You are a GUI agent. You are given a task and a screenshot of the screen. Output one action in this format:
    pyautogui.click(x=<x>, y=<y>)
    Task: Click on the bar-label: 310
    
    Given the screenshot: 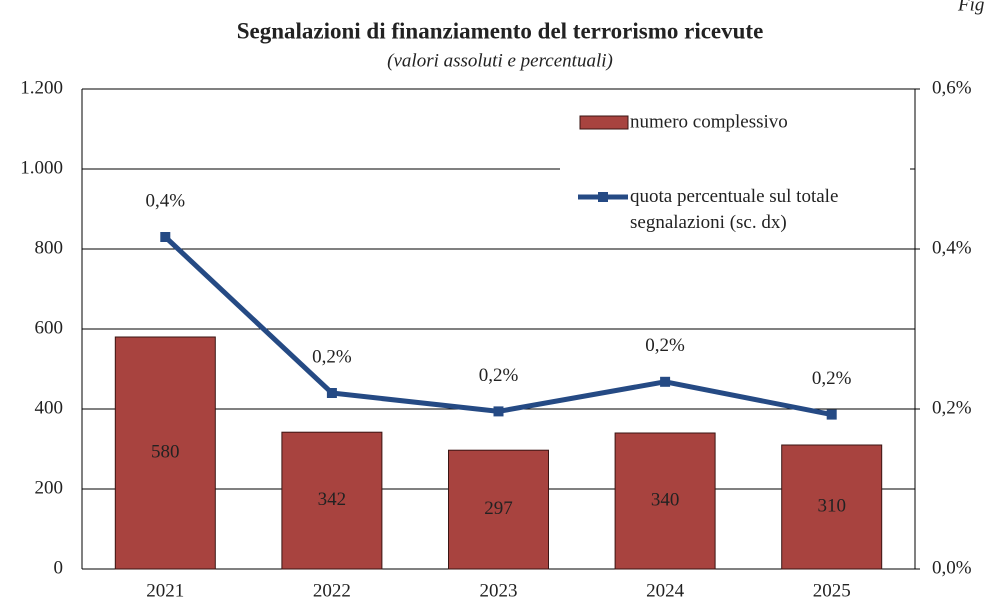 What is the action you would take?
    pyautogui.click(x=831, y=505)
    